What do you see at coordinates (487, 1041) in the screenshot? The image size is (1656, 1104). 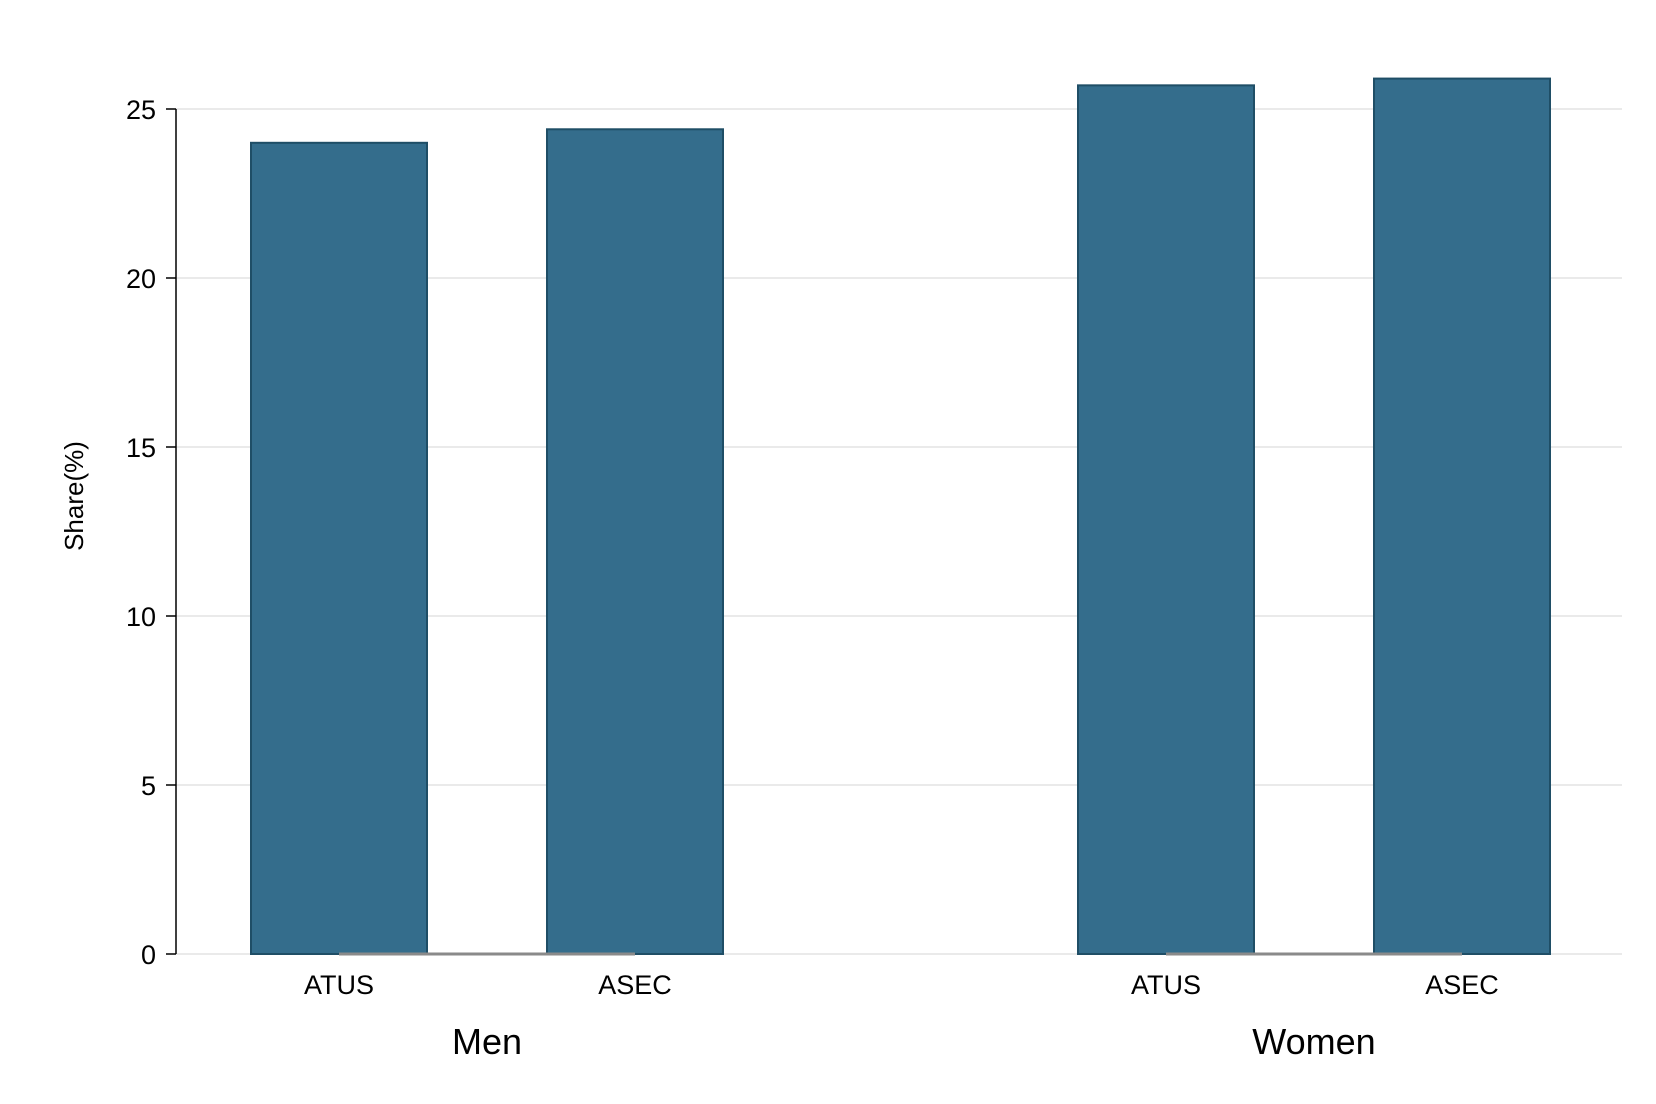 I see `group-label-men: Men` at bounding box center [487, 1041].